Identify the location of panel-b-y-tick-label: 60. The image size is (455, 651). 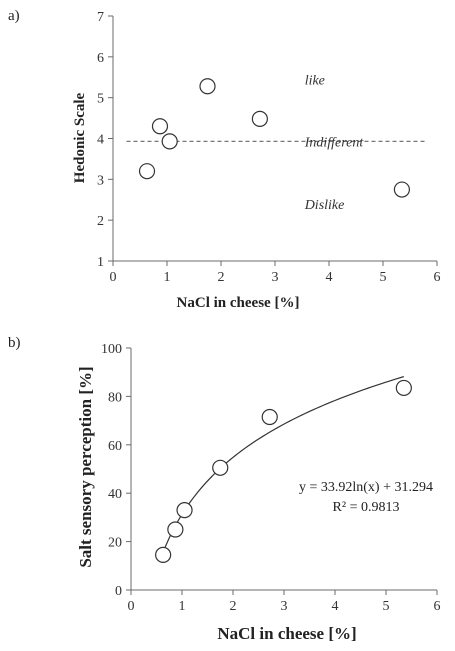
(115, 446).